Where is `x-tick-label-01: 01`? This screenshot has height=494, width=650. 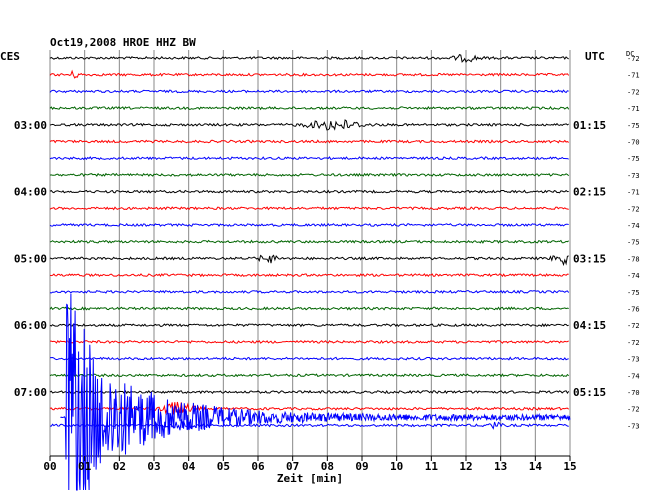
x-tick-label-01: 01 is located at coordinates (85, 466).